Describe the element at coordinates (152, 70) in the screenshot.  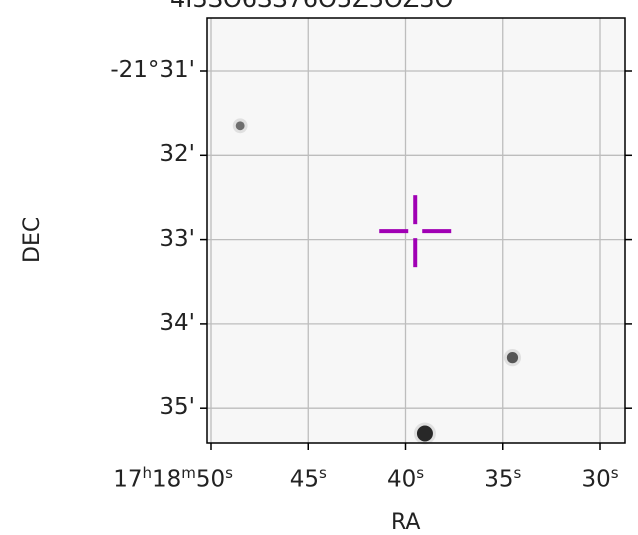
I see `y-tick-label-0: -21°31'` at that location.